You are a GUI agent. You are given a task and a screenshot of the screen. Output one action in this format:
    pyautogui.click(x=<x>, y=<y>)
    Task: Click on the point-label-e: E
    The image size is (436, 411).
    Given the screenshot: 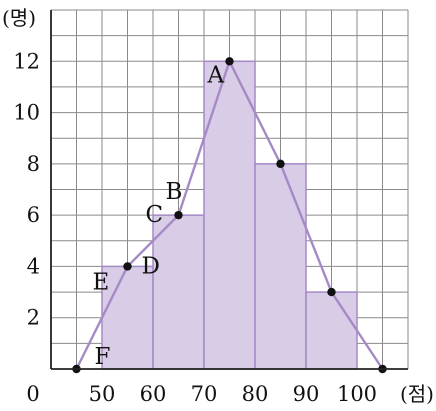 What is the action you would take?
    pyautogui.click(x=101, y=282)
    